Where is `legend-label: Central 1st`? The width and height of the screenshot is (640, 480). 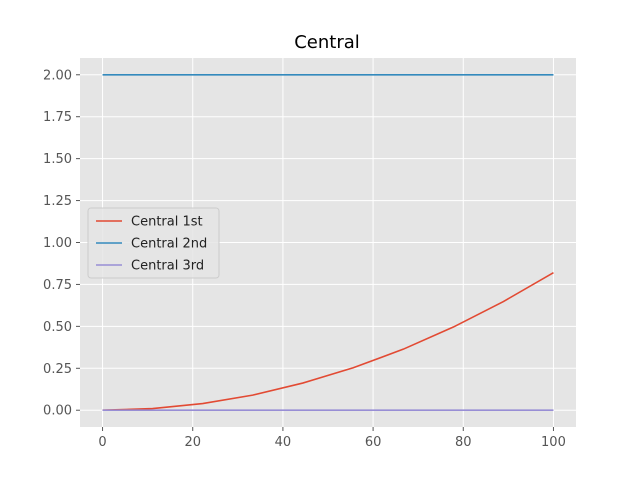
legend-label: Central 1st is located at coordinates (167, 222).